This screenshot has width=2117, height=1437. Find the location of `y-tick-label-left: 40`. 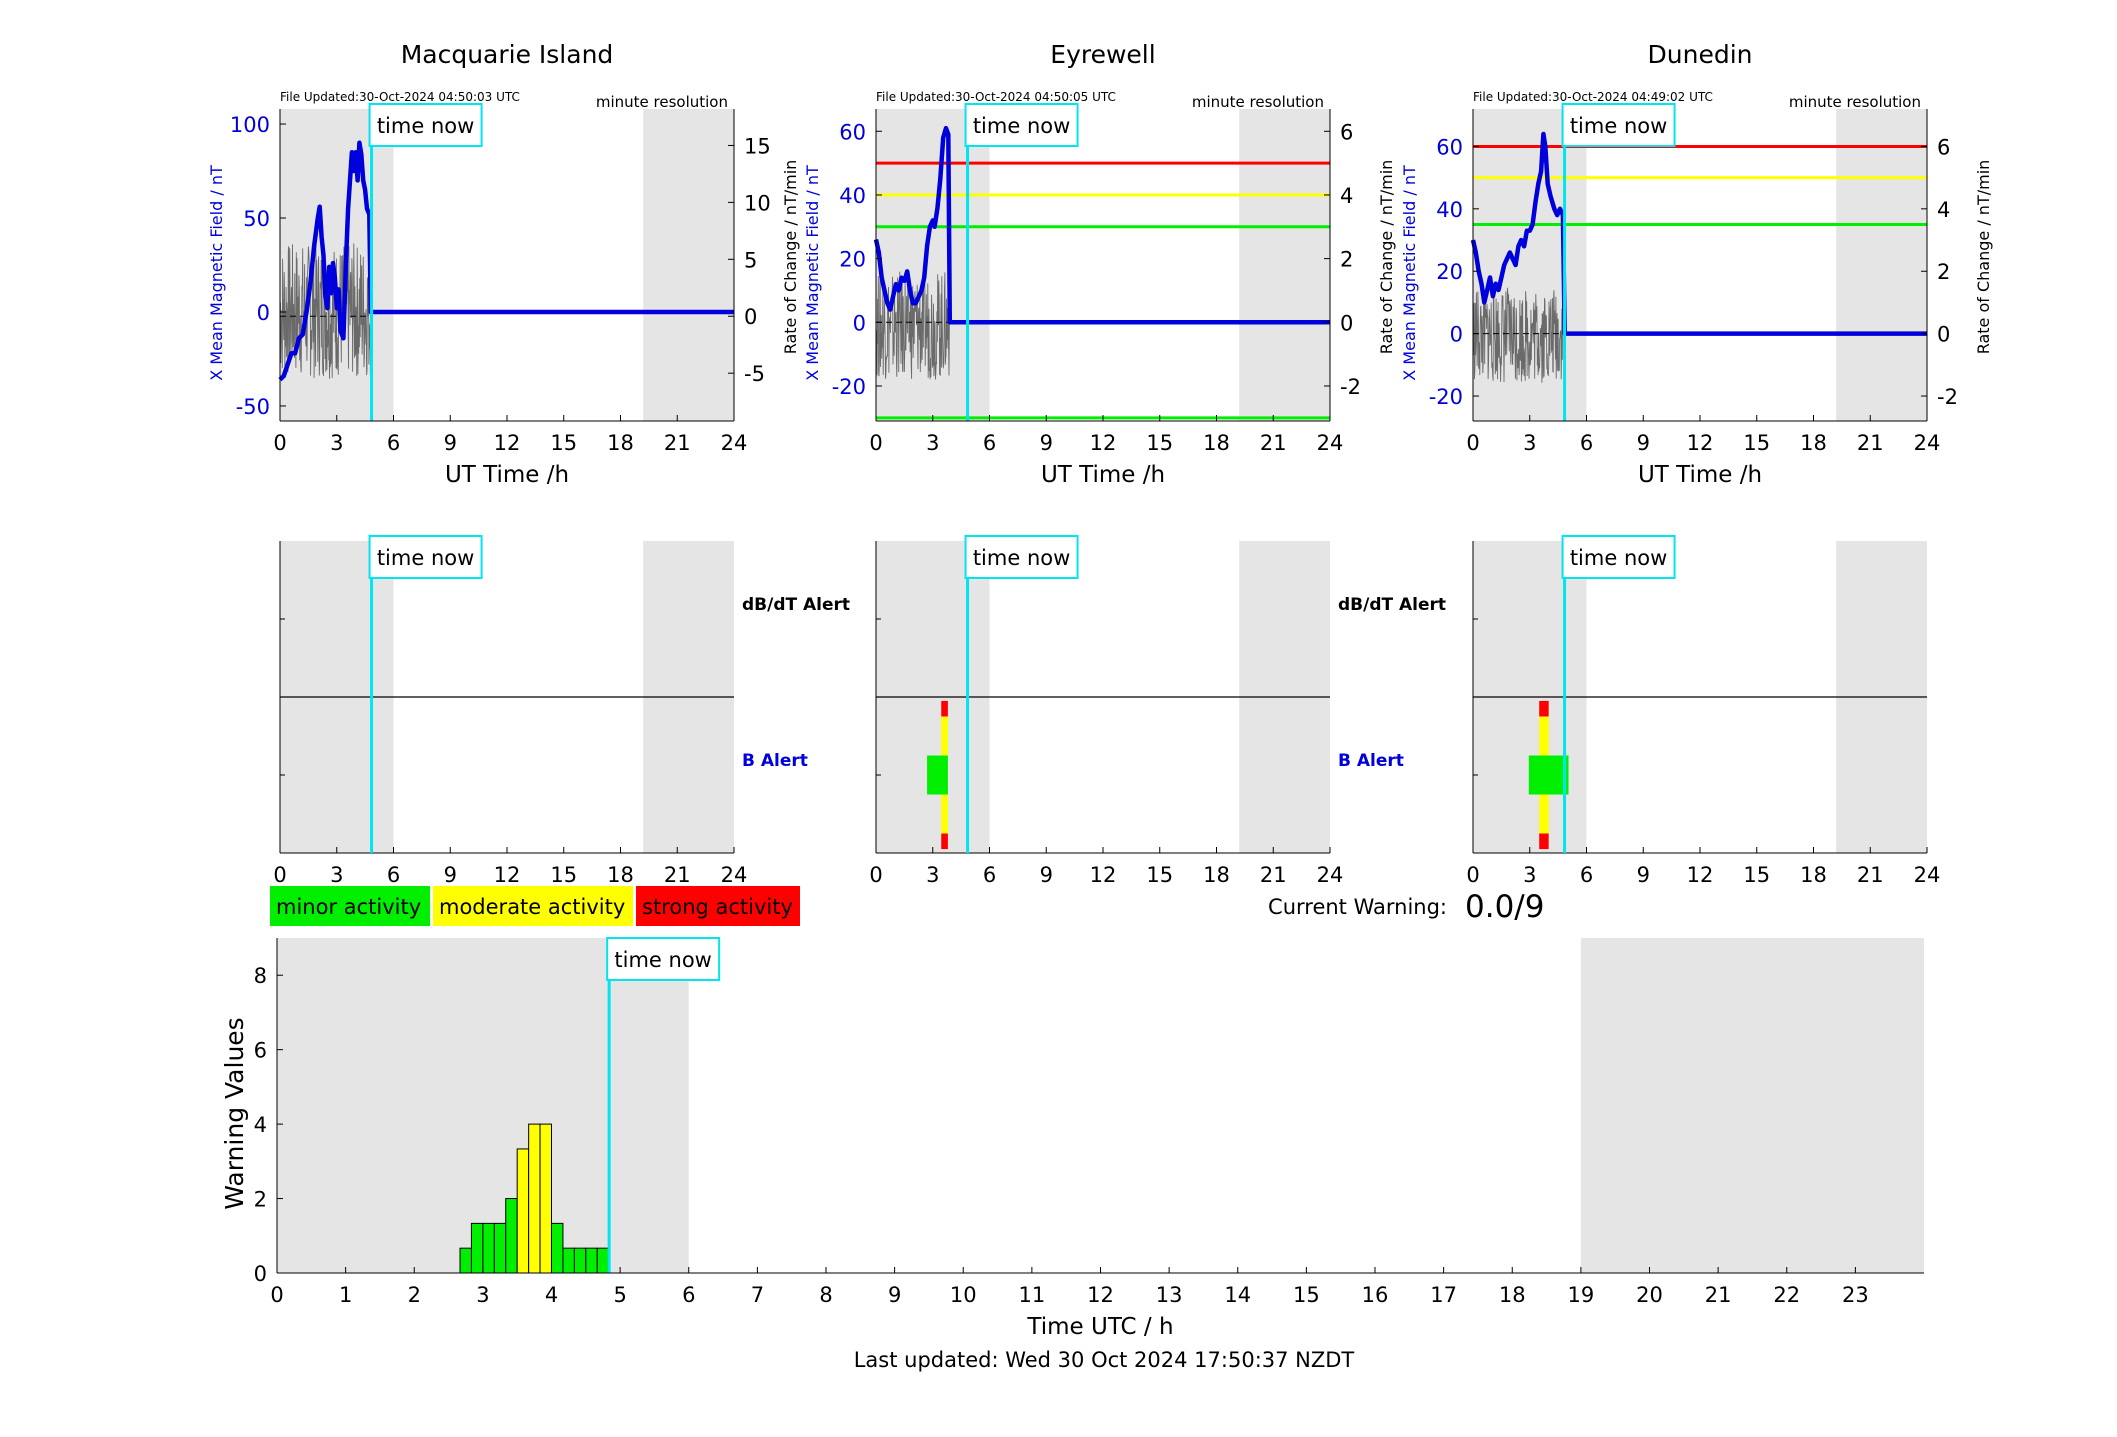

y-tick-label-left: 40 is located at coordinates (852, 196).